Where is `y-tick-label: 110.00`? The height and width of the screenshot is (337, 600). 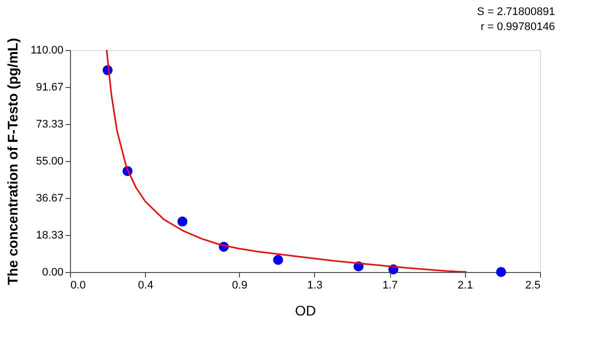
y-tick-label: 110.00 is located at coordinates (47, 50).